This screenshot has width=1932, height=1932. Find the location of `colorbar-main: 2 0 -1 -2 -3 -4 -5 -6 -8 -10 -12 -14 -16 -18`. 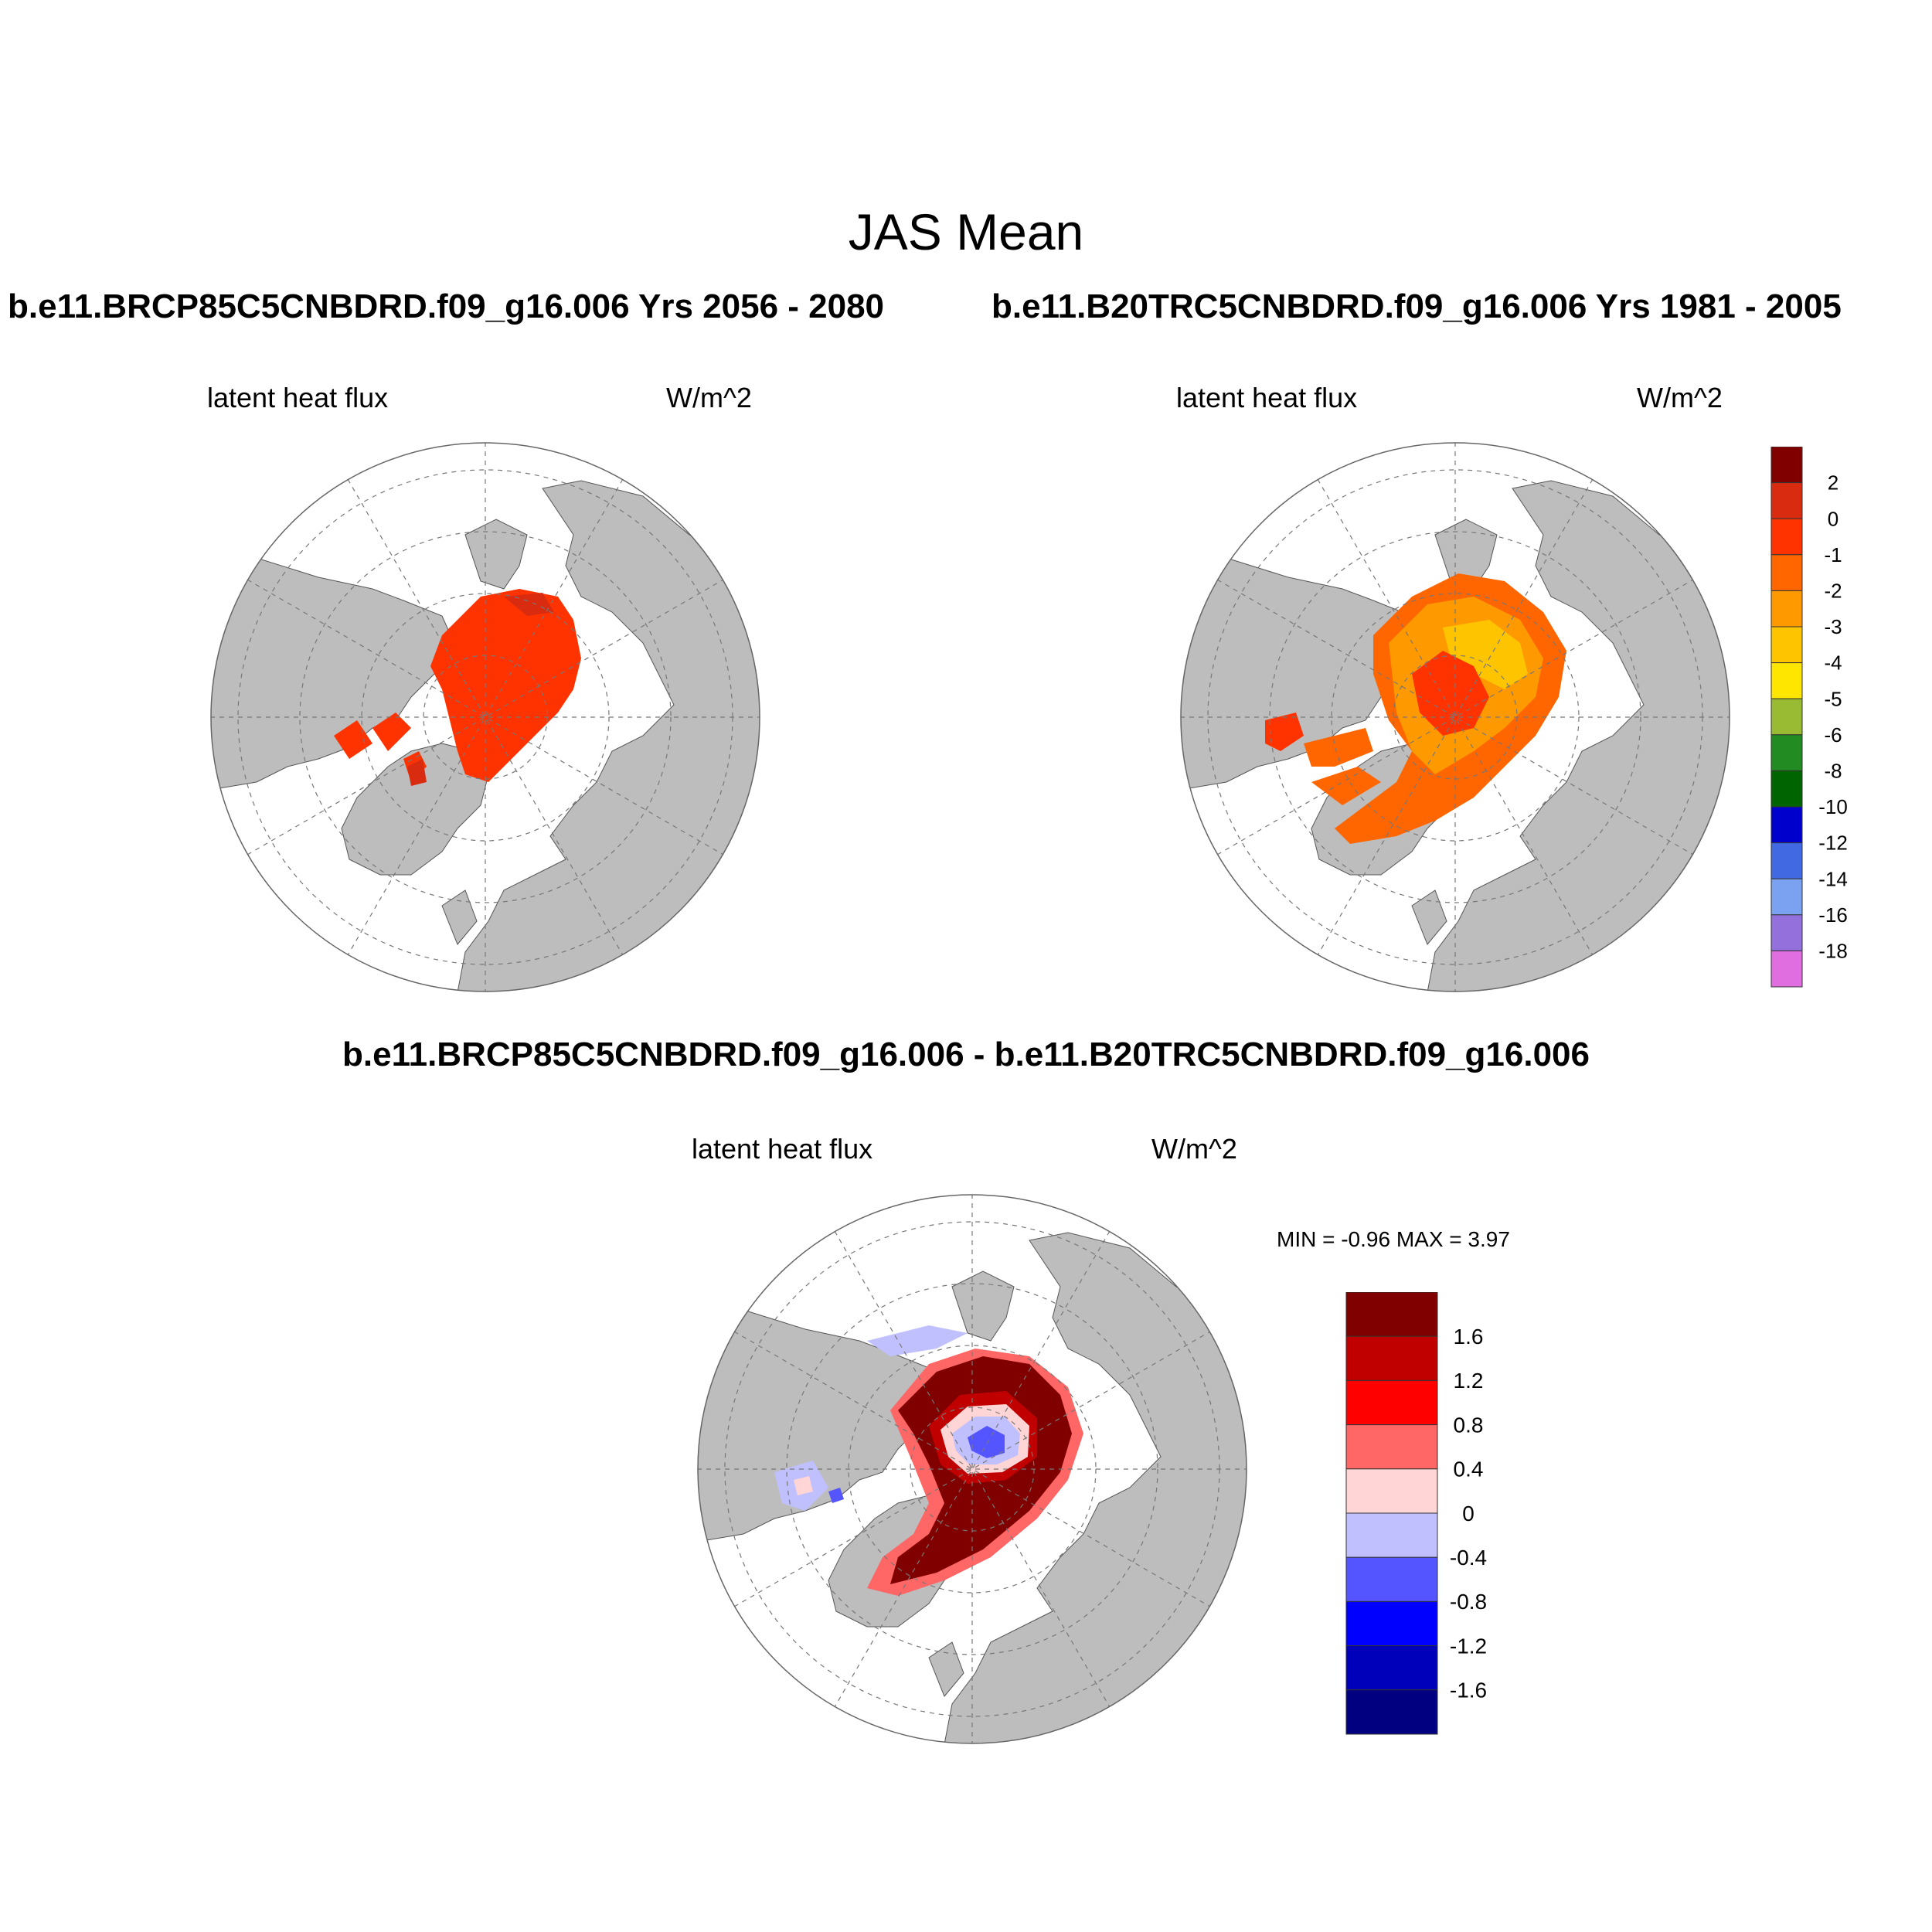

colorbar-main: 2 0 -1 -2 -3 -4 -5 -6 -8 -10 -12 -14 -16 -18 is located at coordinates (1809, 717).